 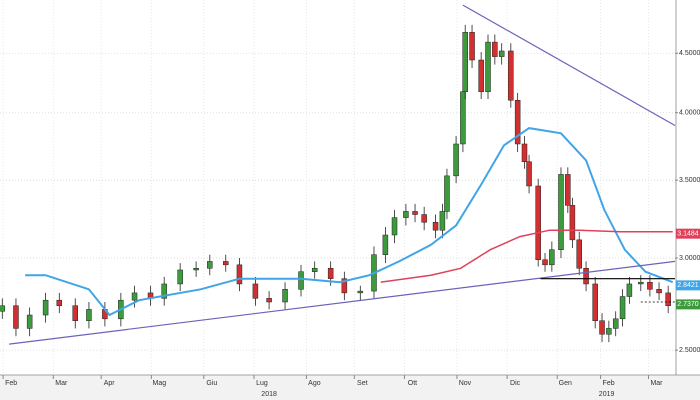 I want to click on year-label: 2018, so click(x=269, y=394).